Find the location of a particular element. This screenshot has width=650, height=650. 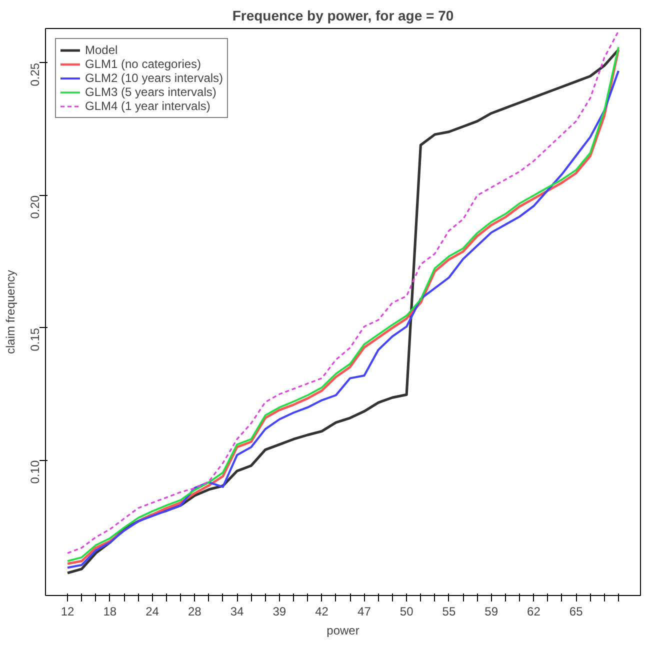

x-tick-label: 55 is located at coordinates (449, 611).